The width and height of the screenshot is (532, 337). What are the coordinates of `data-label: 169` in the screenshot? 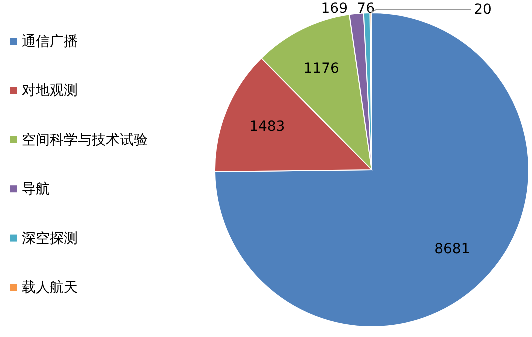 It's located at (334, 9).